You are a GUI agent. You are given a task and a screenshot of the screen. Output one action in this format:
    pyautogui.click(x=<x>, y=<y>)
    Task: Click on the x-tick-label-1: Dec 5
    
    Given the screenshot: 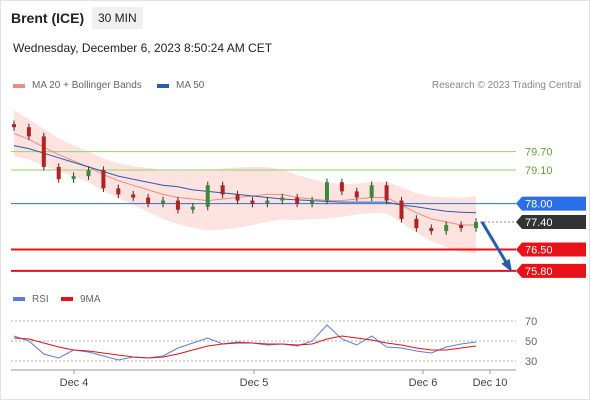 What is the action you would take?
    pyautogui.click(x=254, y=383)
    